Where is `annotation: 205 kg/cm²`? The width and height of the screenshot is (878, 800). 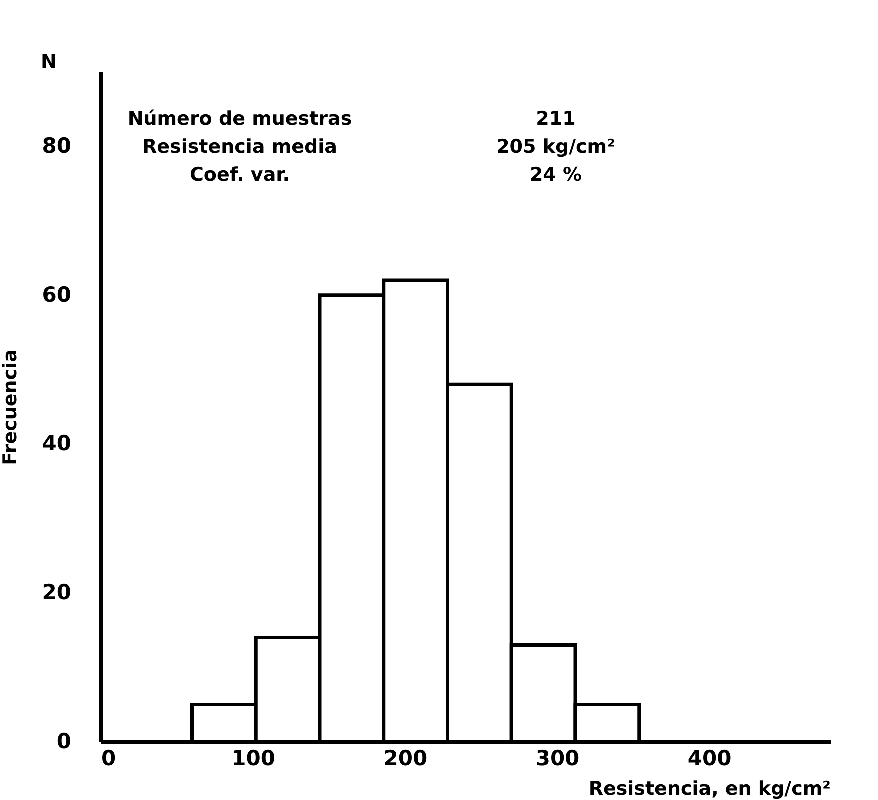
annotation: 205 kg/cm² is located at coordinates (556, 147).